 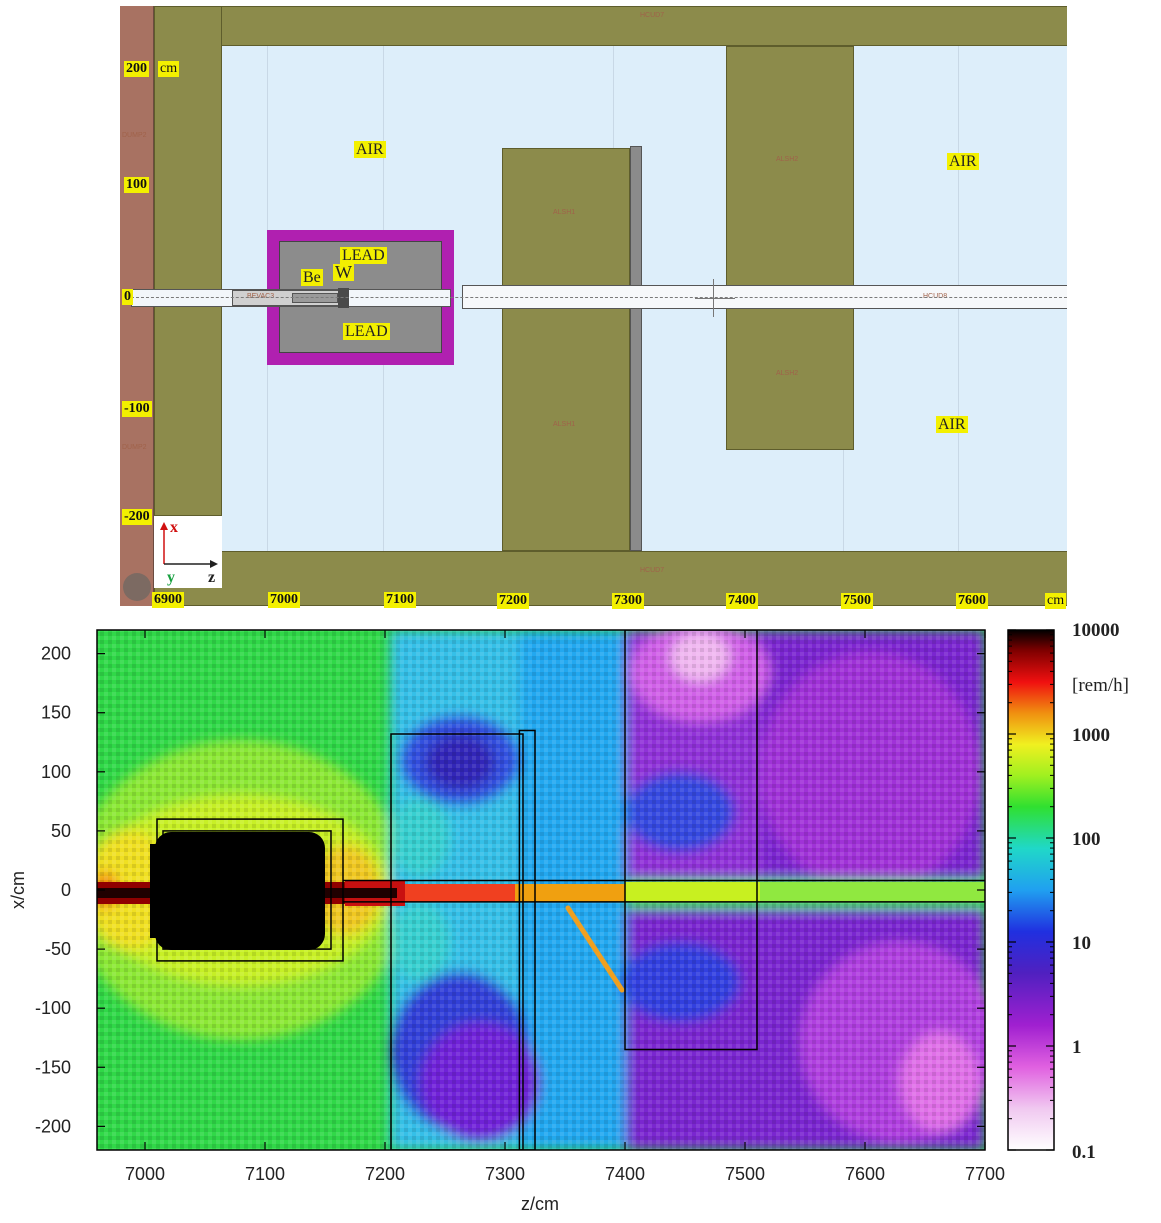 What do you see at coordinates (652, 15) in the screenshot?
I see `hcud-label-top: HCUD7` at bounding box center [652, 15].